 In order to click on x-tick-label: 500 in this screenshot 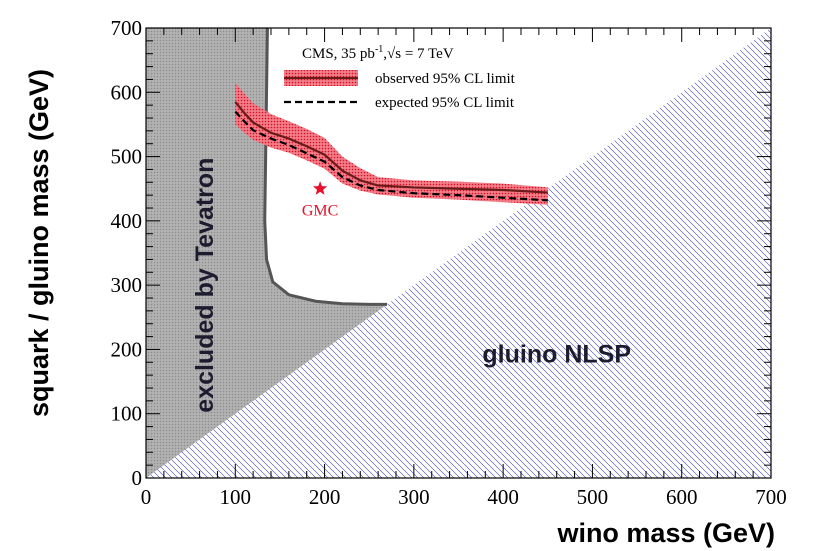, I will do `click(593, 497)`.